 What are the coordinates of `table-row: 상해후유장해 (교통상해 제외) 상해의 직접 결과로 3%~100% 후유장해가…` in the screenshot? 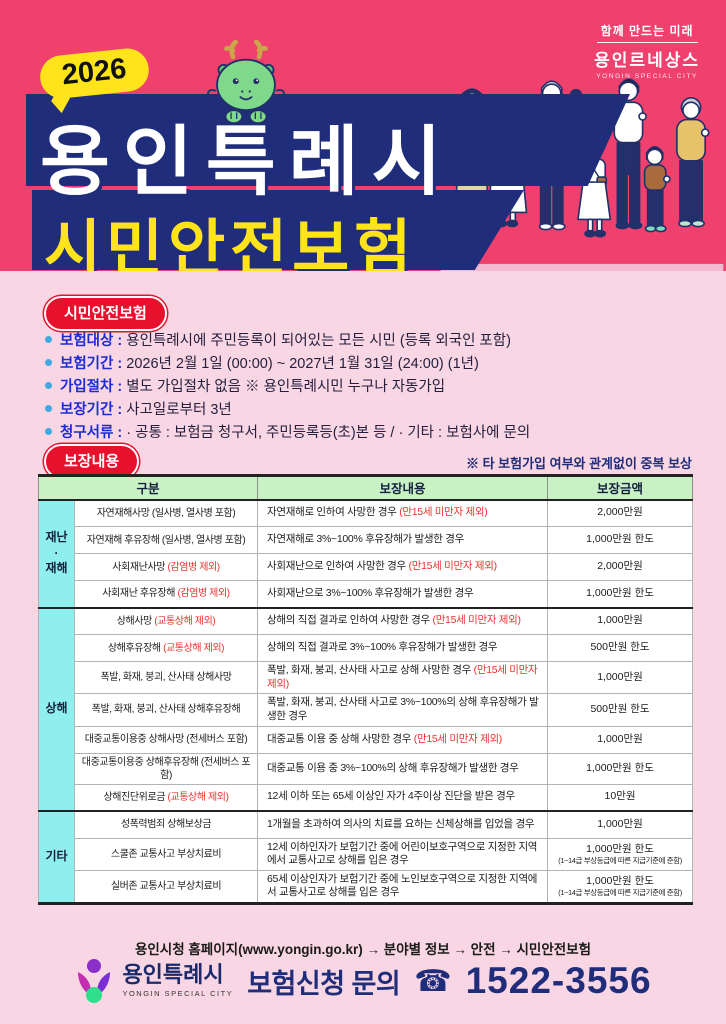 It's located at (366, 648).